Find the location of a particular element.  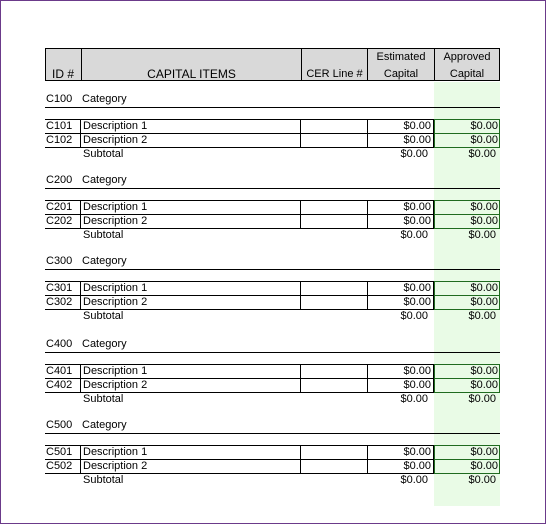

row-id: C102 is located at coordinates (59, 140).